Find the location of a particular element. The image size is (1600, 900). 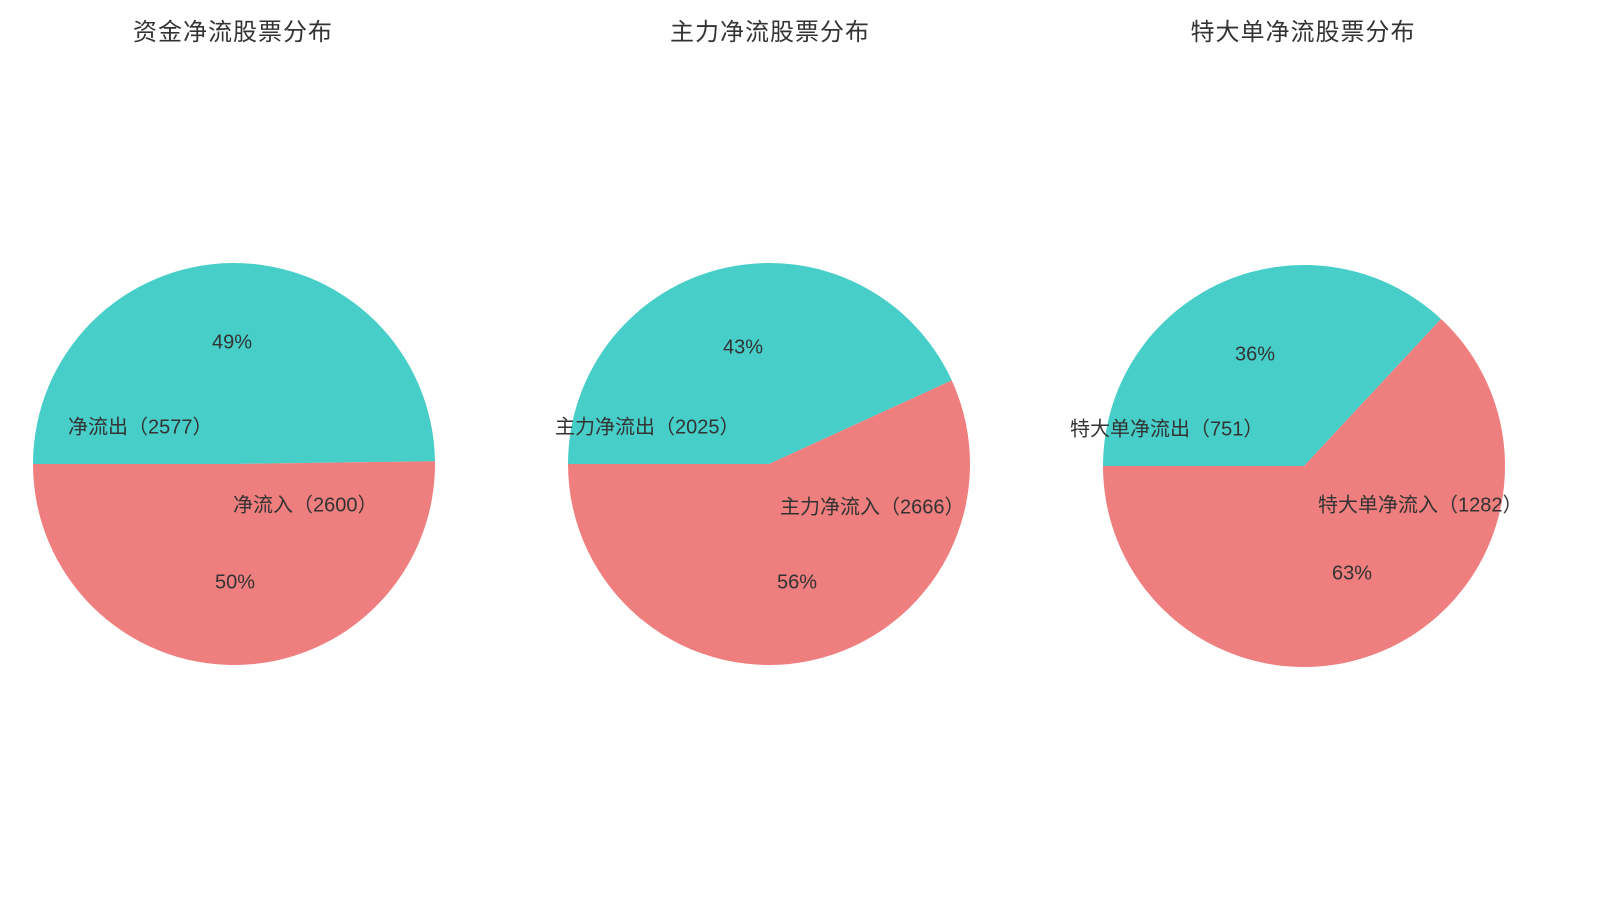

fund-inflow-pct-label: 50% is located at coordinates (235, 582).